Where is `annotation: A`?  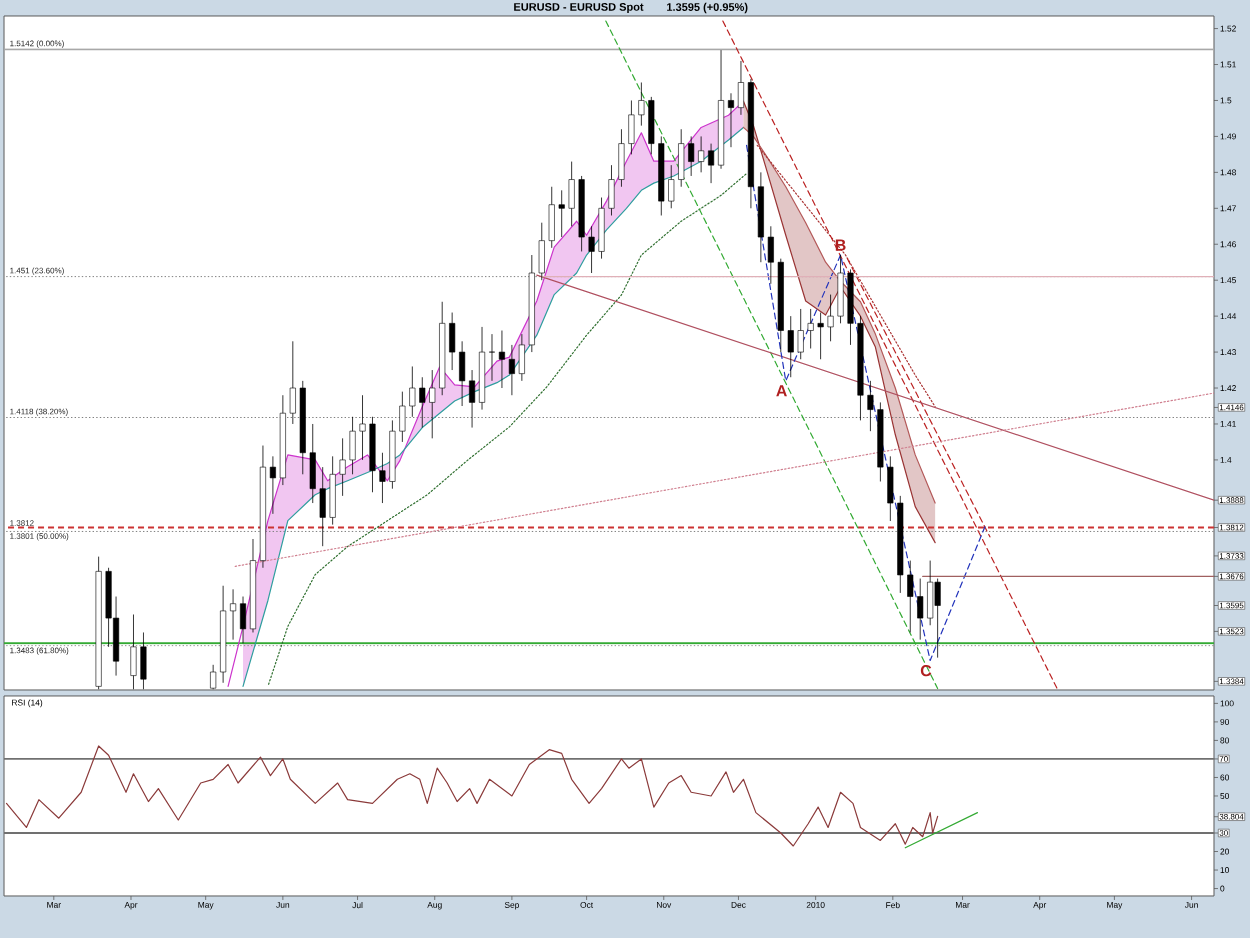 annotation: A is located at coordinates (781, 391).